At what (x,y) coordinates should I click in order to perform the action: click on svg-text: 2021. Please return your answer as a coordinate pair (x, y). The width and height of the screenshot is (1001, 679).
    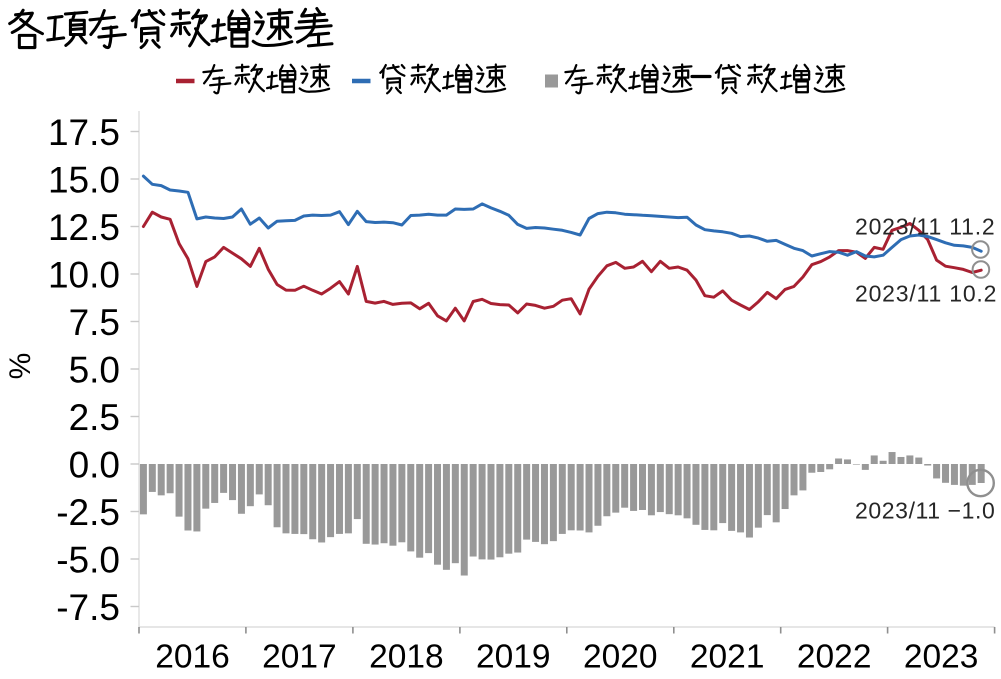
    Looking at the image, I should click on (727, 657).